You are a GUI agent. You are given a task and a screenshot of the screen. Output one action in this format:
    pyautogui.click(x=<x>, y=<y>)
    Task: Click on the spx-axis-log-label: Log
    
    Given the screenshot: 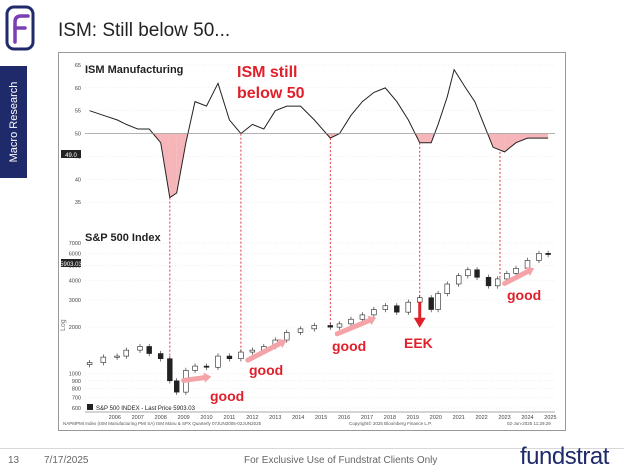 What is the action you would take?
    pyautogui.click(x=63, y=325)
    